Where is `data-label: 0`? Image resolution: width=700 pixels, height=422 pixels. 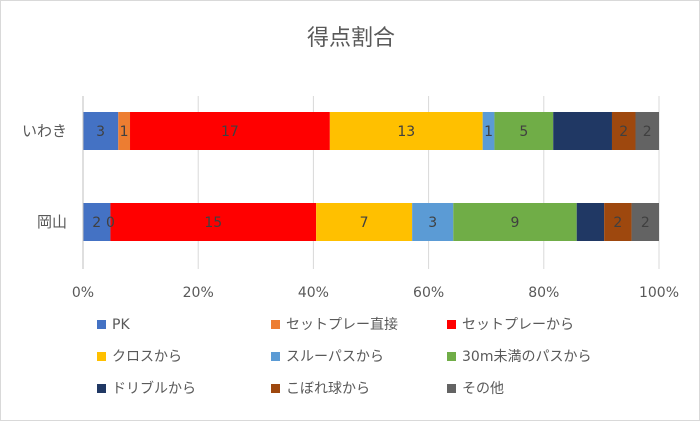
data-label: 0 is located at coordinates (110, 223).